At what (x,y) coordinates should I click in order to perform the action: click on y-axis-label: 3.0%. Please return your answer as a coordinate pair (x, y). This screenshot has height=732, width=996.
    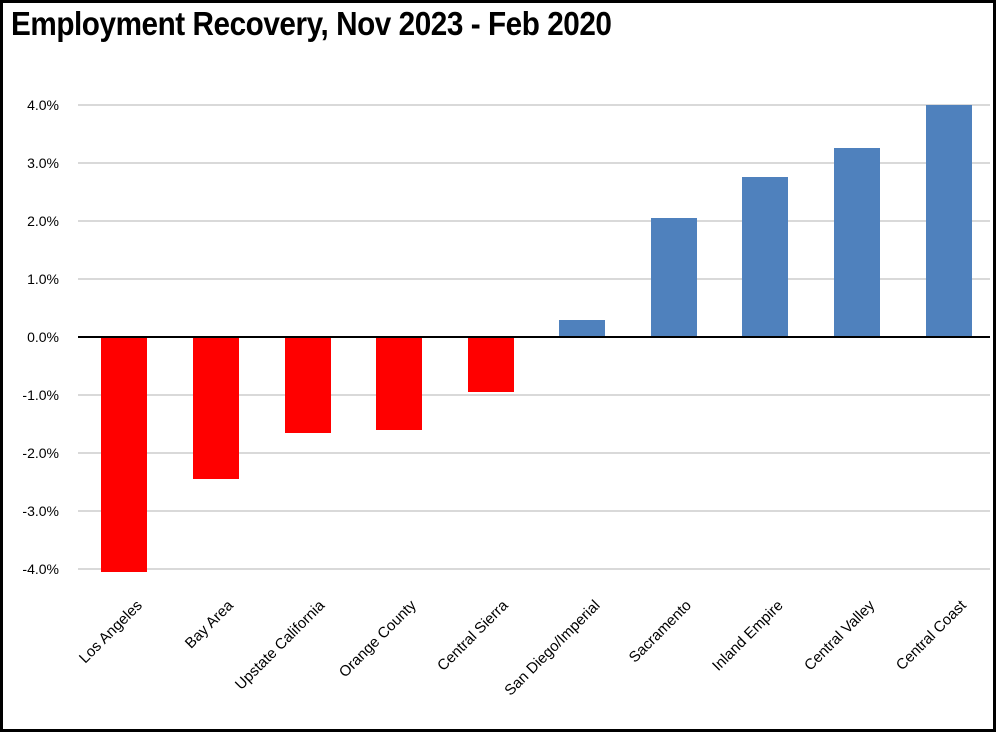
    Looking at the image, I should click on (43, 162).